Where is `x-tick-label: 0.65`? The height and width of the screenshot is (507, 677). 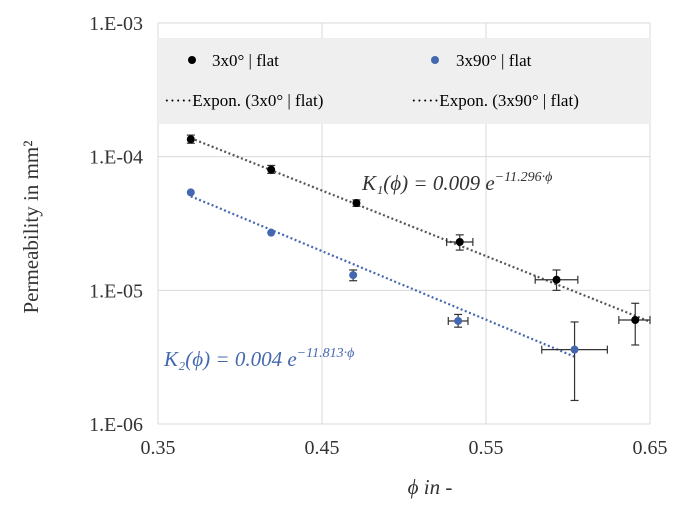
x-tick-label: 0.65 is located at coordinates (650, 448).